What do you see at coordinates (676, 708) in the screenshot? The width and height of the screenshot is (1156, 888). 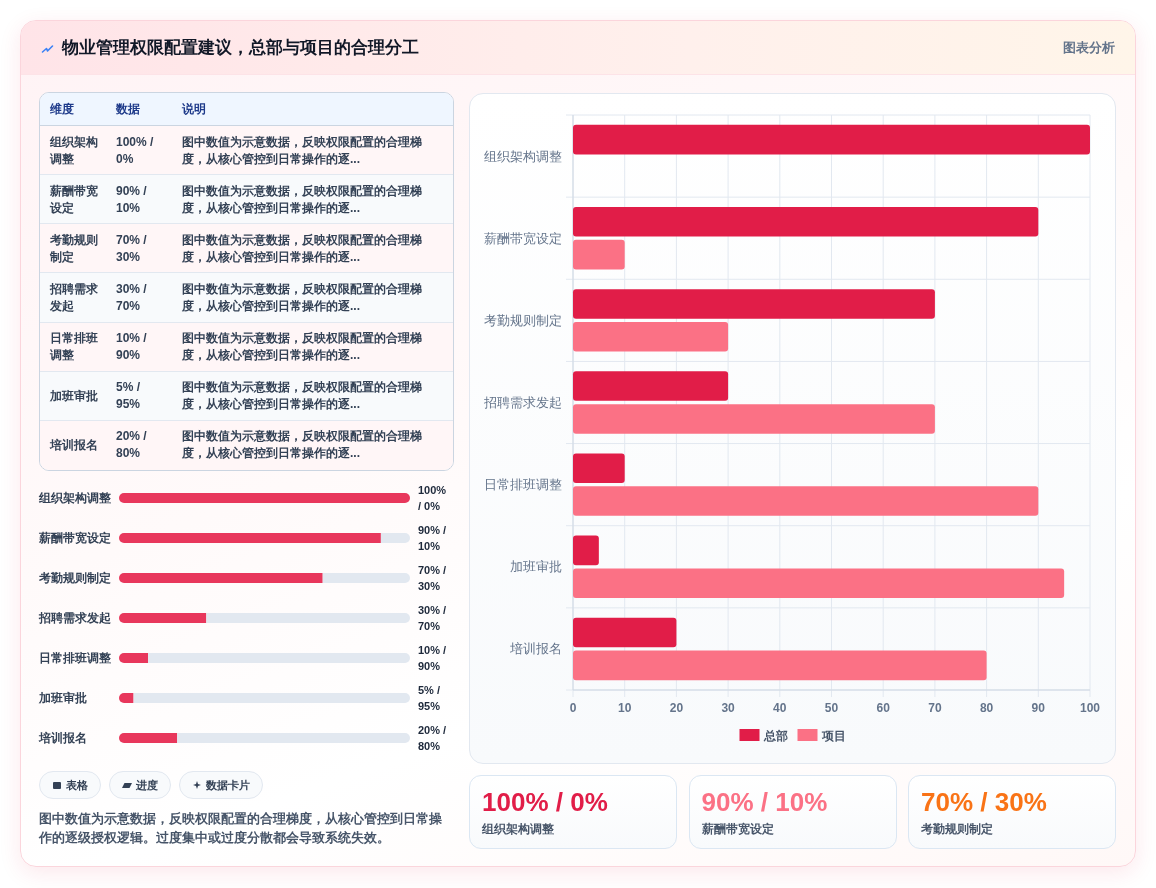 I see `x-tick-label: 20` at bounding box center [676, 708].